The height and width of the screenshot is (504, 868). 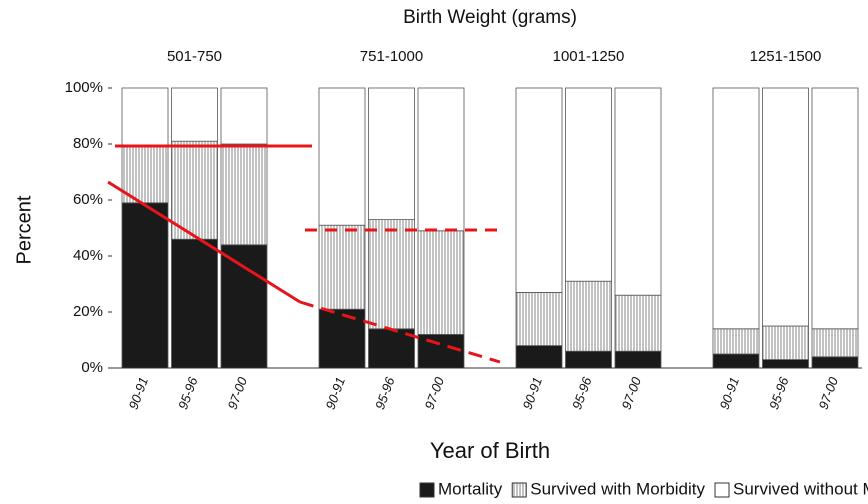 I want to click on y-tick-label: 20%, so click(x=88, y=311).